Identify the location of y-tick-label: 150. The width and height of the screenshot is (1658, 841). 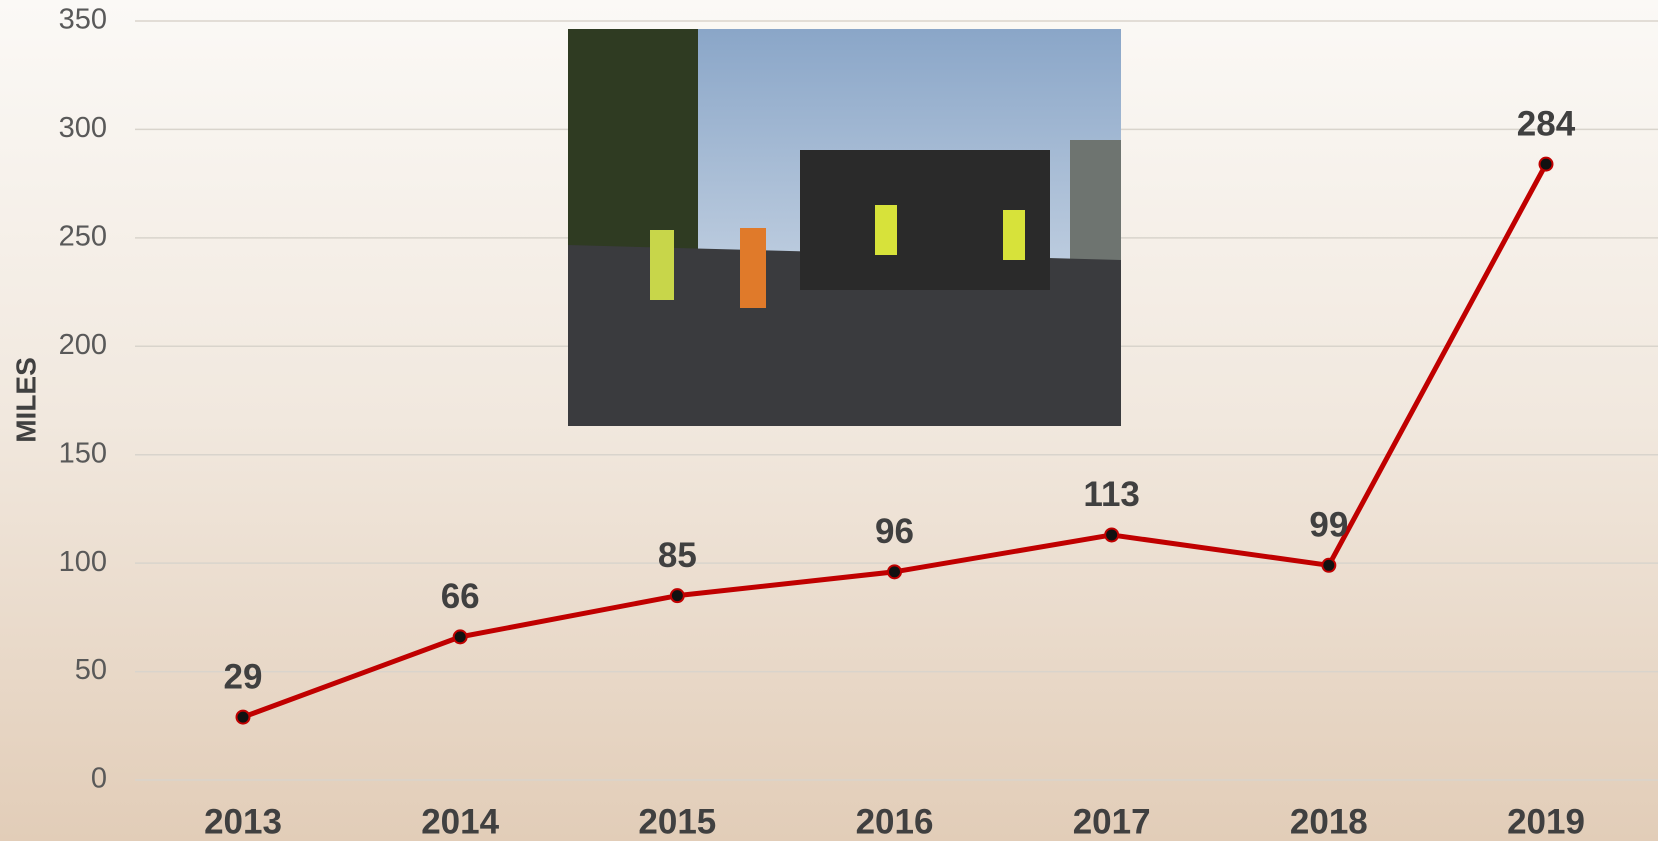
(83, 453).